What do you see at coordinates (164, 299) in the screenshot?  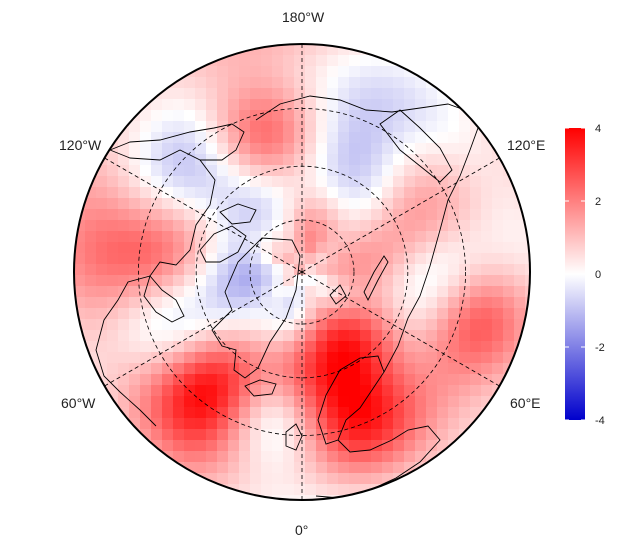 I see `coastline-hudson-bay` at bounding box center [164, 299].